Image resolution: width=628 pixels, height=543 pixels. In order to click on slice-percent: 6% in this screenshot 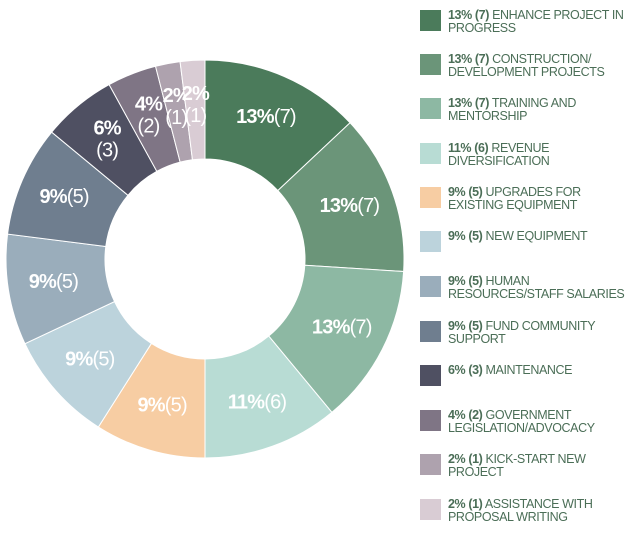, I will do `click(107, 129)`.